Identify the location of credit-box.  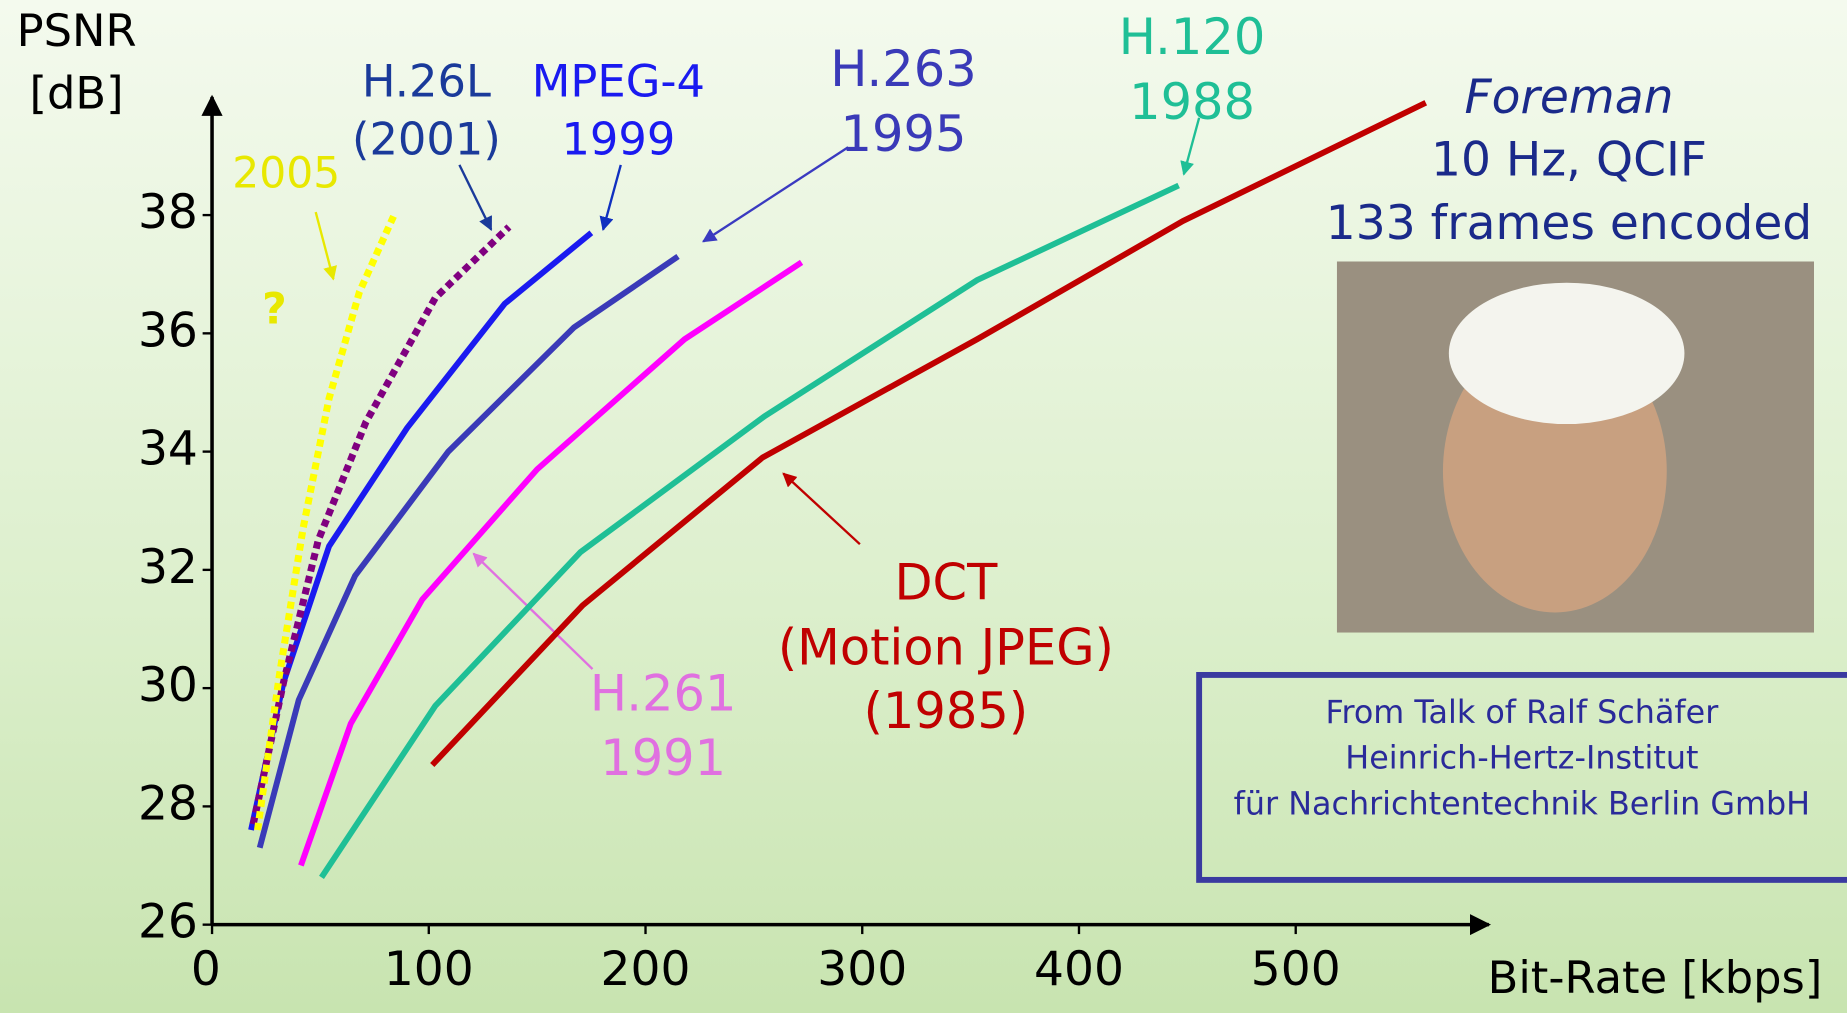
(1521, 777).